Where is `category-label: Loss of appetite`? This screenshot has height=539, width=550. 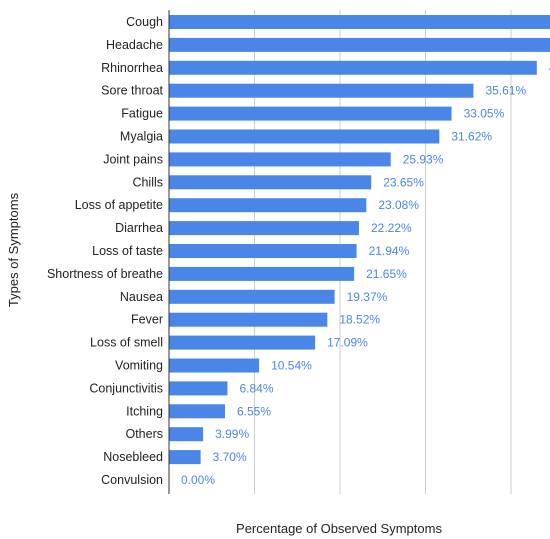
category-label: Loss of appetite is located at coordinates (119, 205).